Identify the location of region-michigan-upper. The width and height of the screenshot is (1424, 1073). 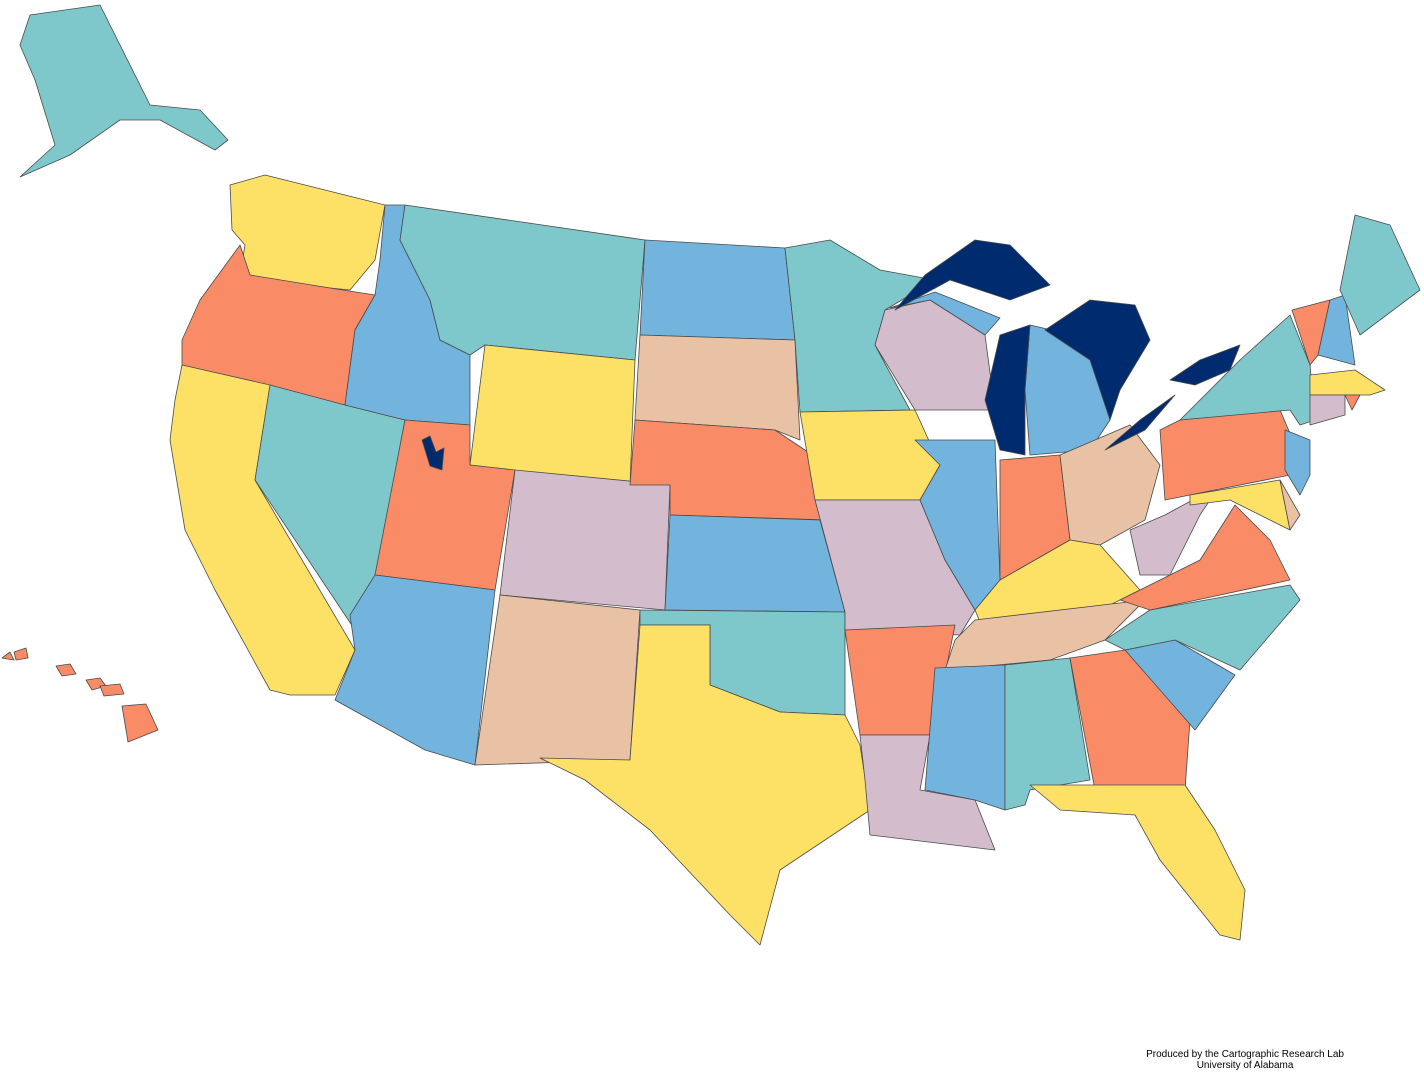
(945, 313).